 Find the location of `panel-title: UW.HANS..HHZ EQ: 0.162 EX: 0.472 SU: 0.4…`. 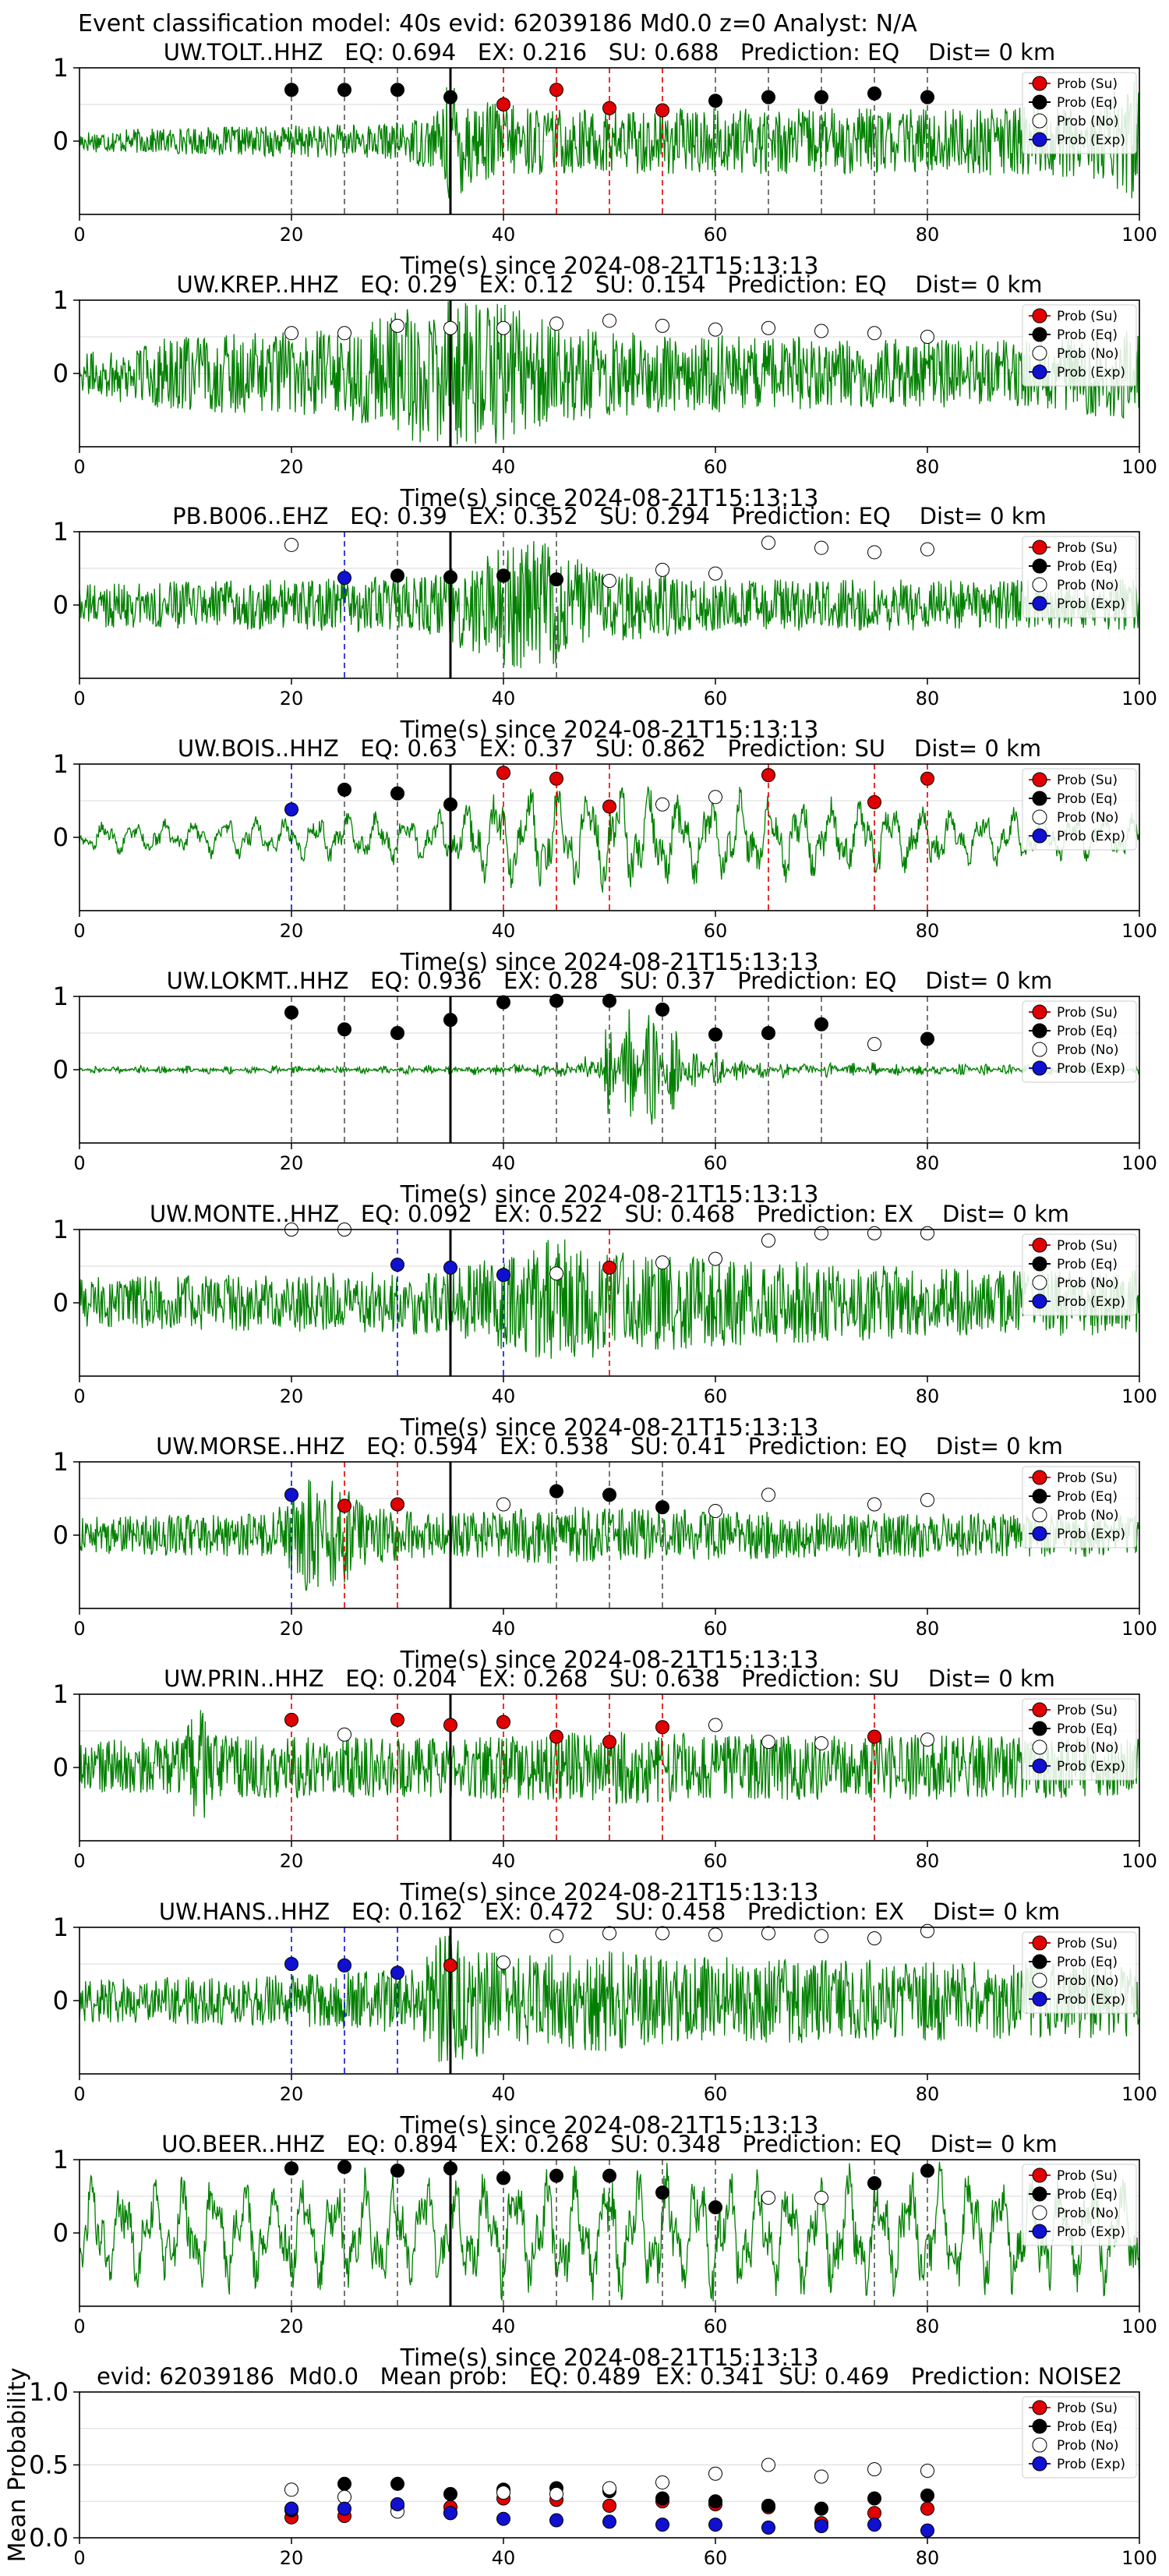

panel-title: UW.HANS..HHZ EQ: 0.162 EX: 0.472 SU: 0.4… is located at coordinates (609, 1912).